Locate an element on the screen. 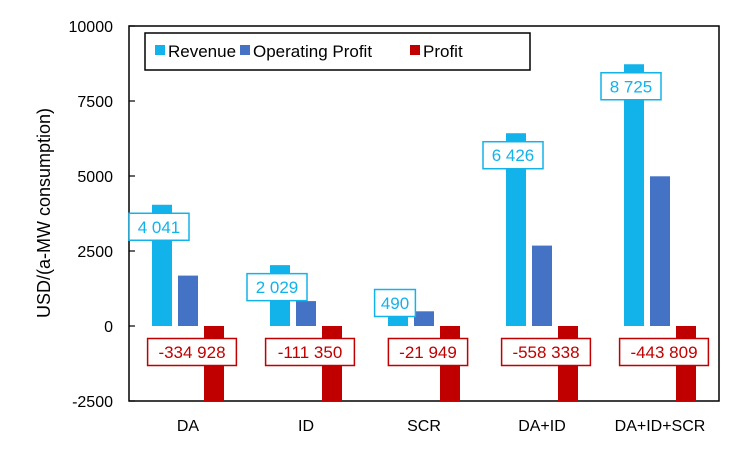 Image resolution: width=749 pixels, height=450 pixels. y-axis-ticks: -2500 0 2500 5000 7500 10000 is located at coordinates (102, 215).